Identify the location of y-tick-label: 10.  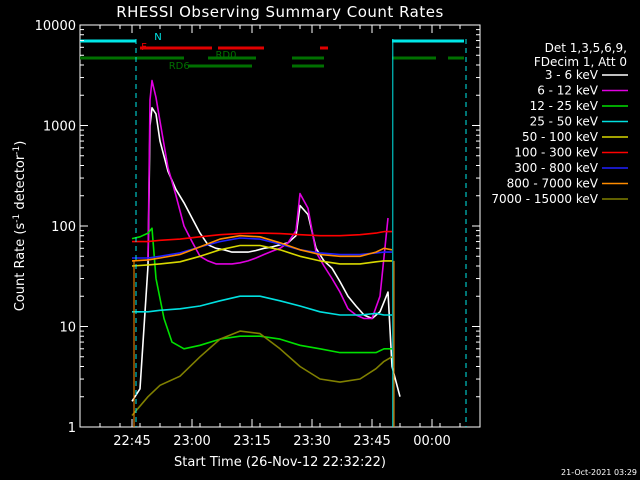
(67, 328).